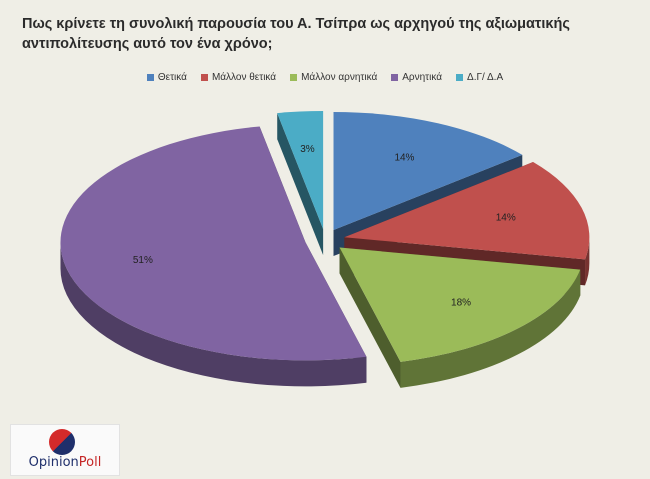 The height and width of the screenshot is (479, 650). Describe the element at coordinates (62, 442) in the screenshot. I see `logo-circle-icon` at that location.